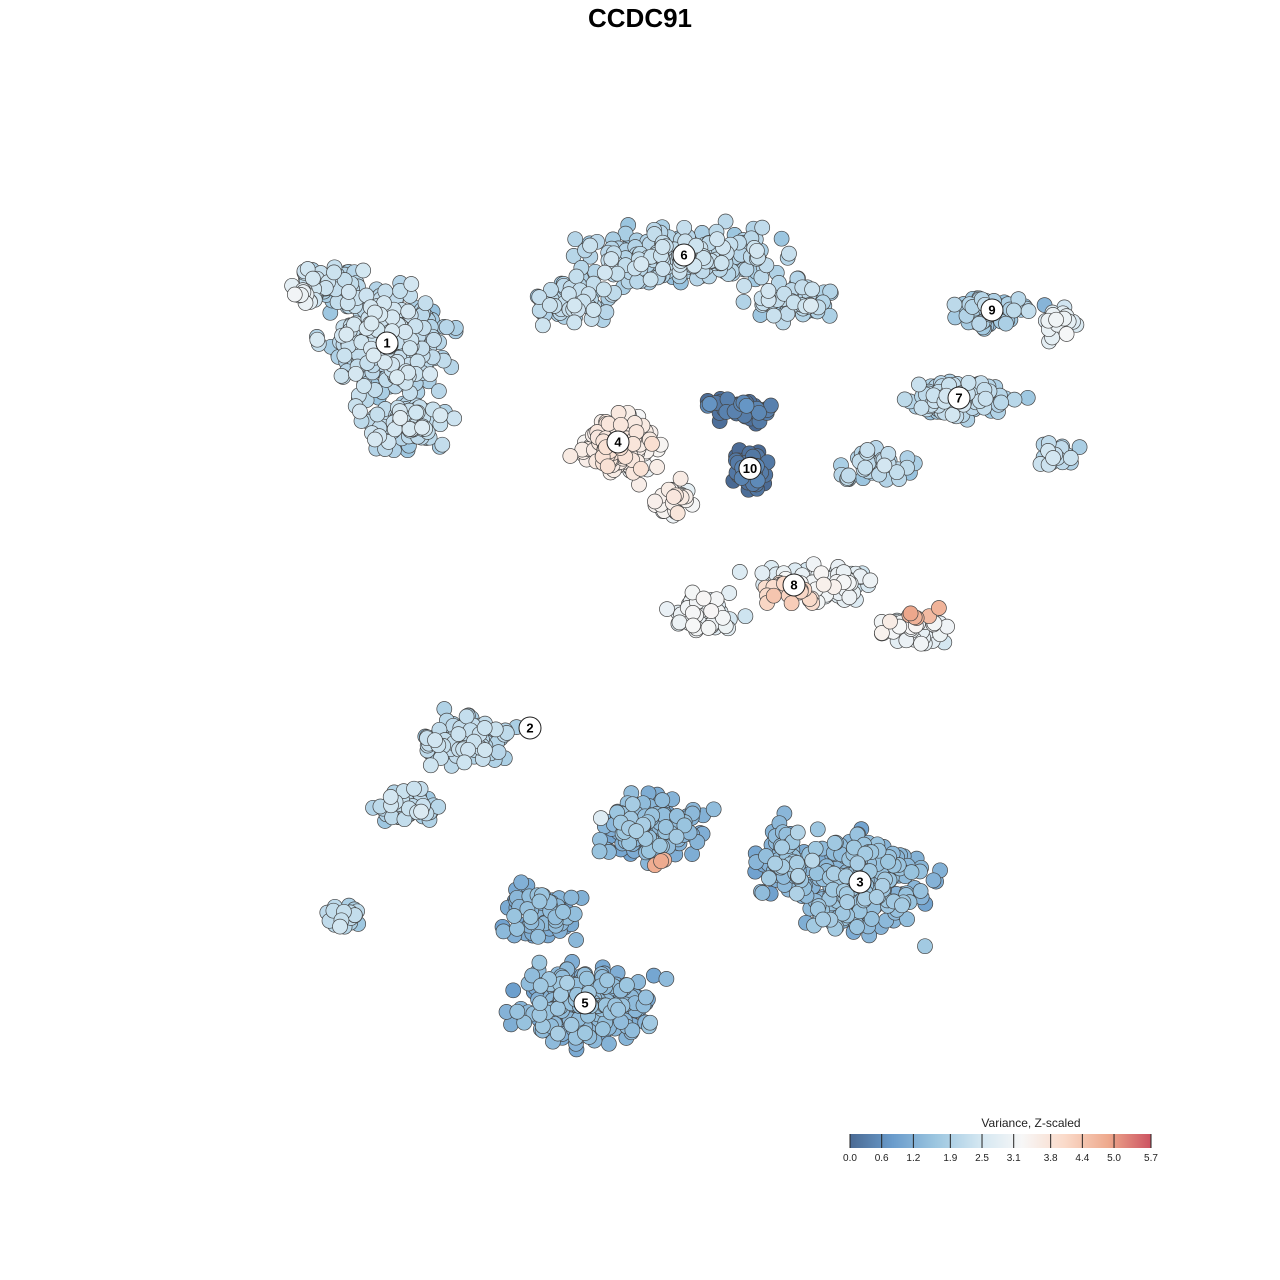 The image size is (1280, 1280). What do you see at coordinates (584, 1003) in the screenshot?
I see `cluster-label-text: 5` at bounding box center [584, 1003].